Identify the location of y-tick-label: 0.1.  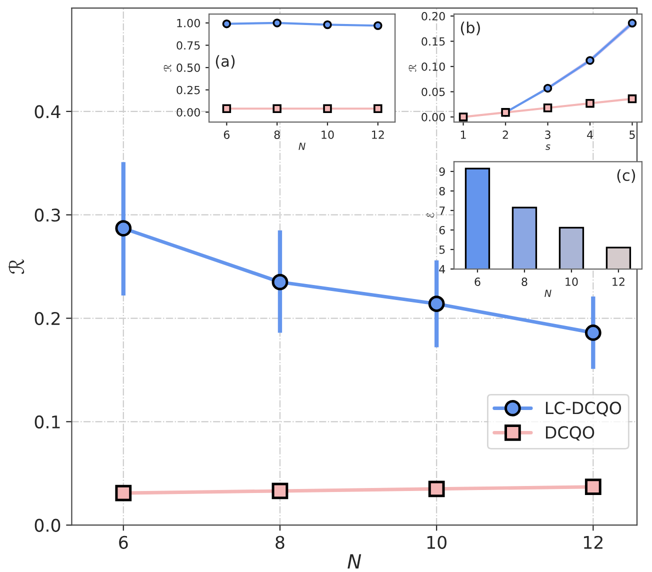
(47, 422).